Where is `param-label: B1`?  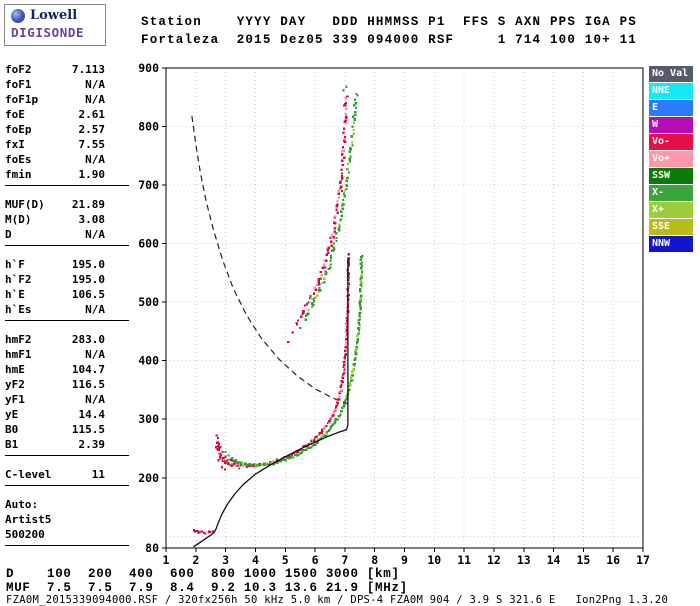 param-label: B1 is located at coordinates (12, 444).